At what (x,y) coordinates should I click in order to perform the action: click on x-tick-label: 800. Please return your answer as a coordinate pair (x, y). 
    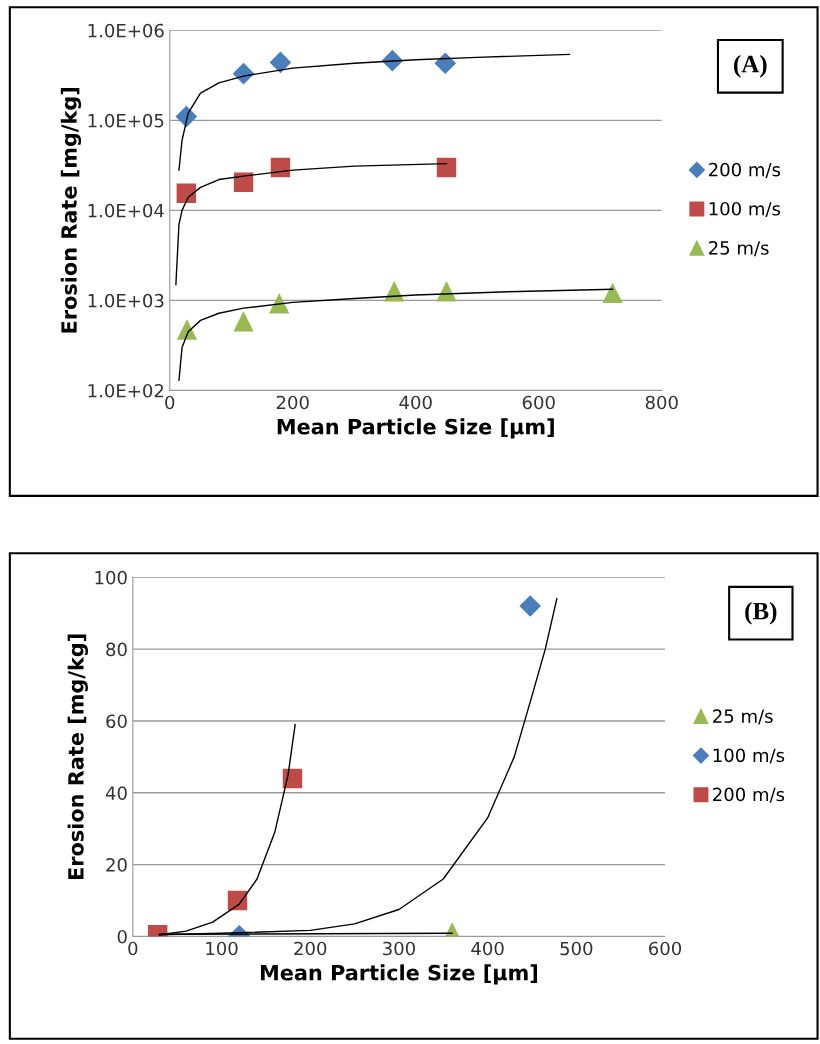
    Looking at the image, I should click on (661, 402).